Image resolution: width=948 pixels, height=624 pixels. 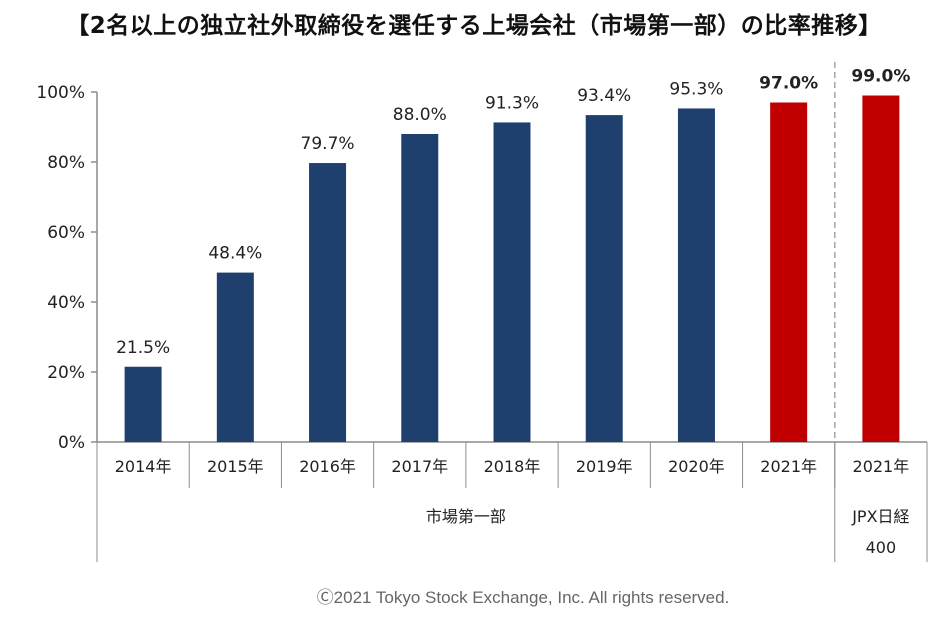 What do you see at coordinates (466, 516) in the screenshot?
I see `group-label: 市場第一部` at bounding box center [466, 516].